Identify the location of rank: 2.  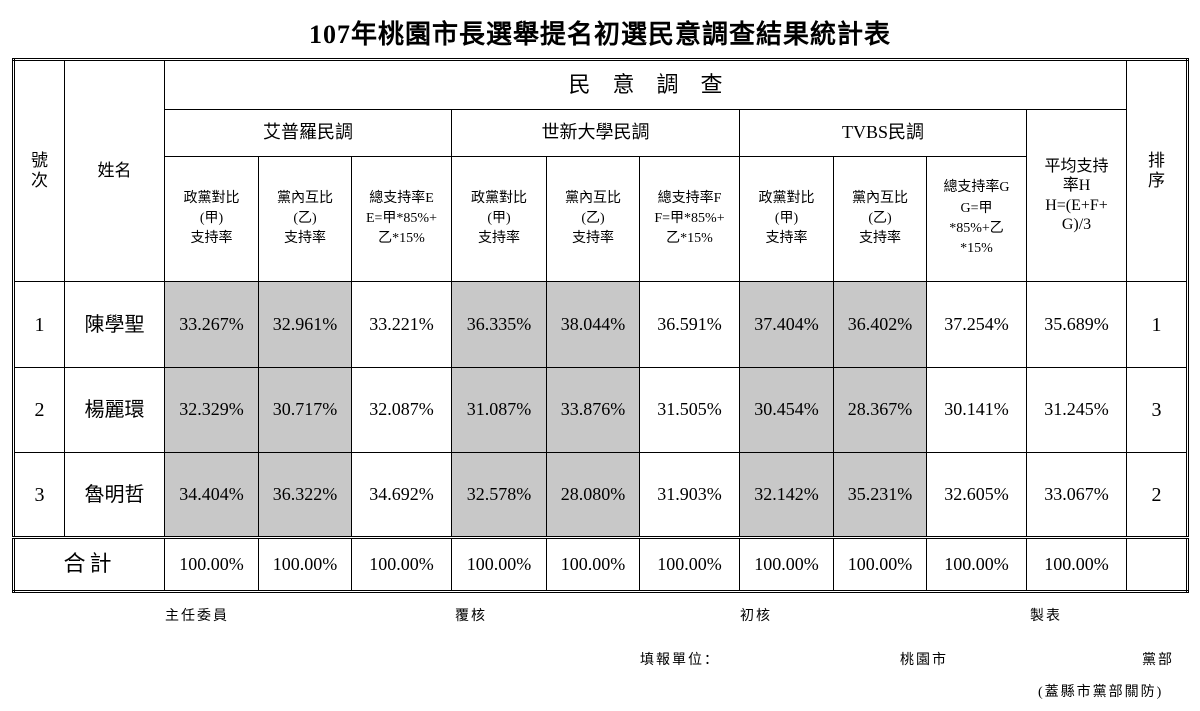
(1157, 495).